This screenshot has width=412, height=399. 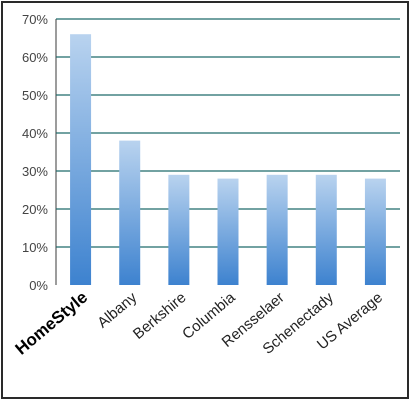 I want to click on bar-berkshire, so click(x=179, y=229).